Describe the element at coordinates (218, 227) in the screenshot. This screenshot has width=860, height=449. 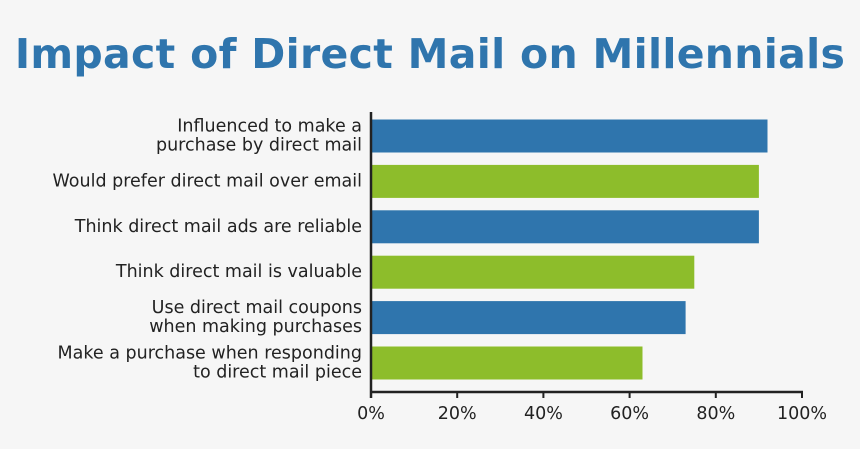
I see `category-label-3: Think direct mail ads are reliable` at that location.